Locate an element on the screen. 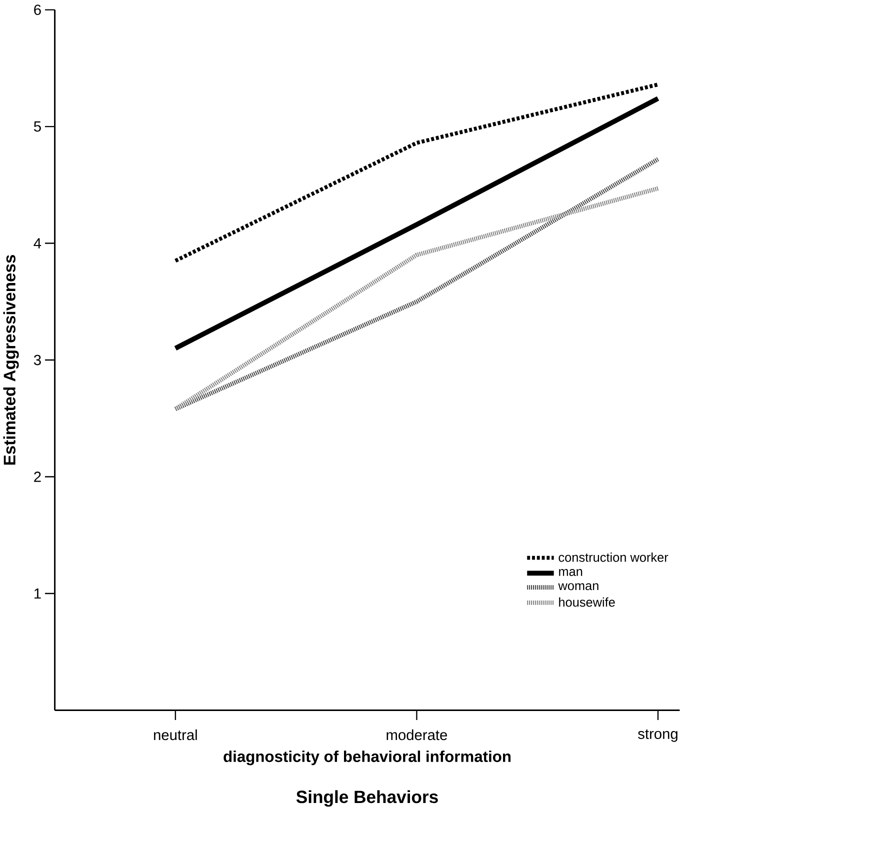  x-tick-label: strong is located at coordinates (658, 735).